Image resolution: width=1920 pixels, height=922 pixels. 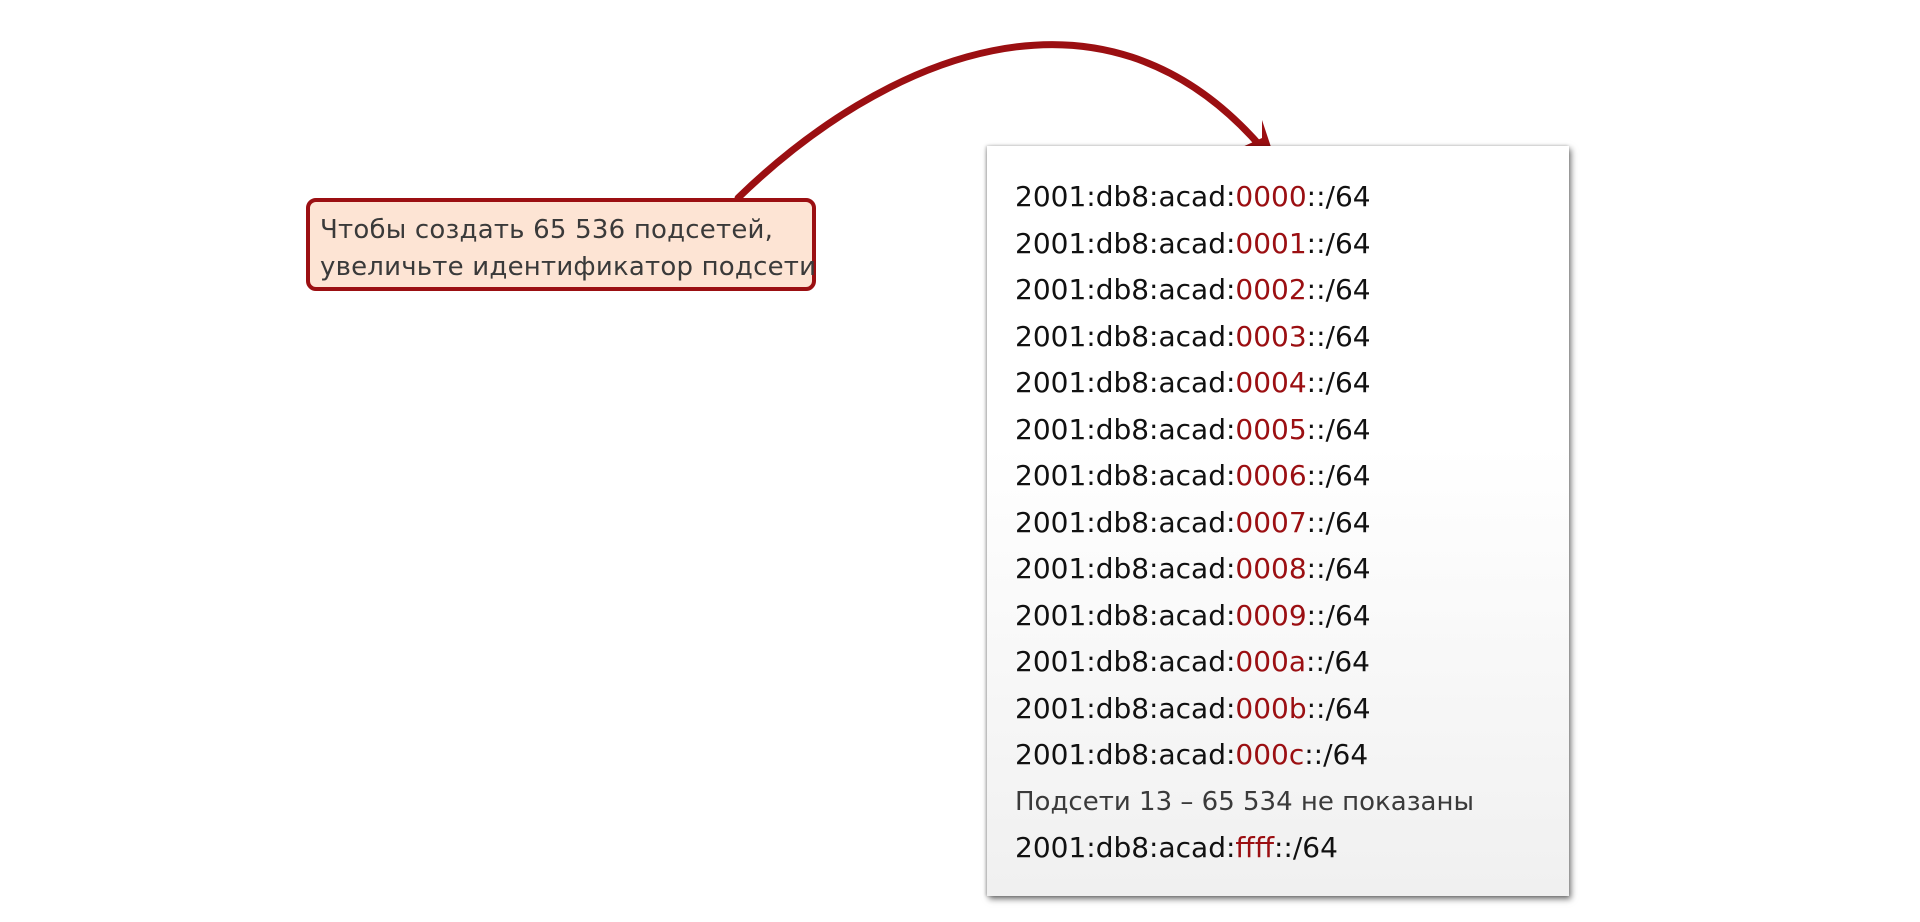 What do you see at coordinates (1271, 708) in the screenshot?
I see `subnet-id: 000b` at bounding box center [1271, 708].